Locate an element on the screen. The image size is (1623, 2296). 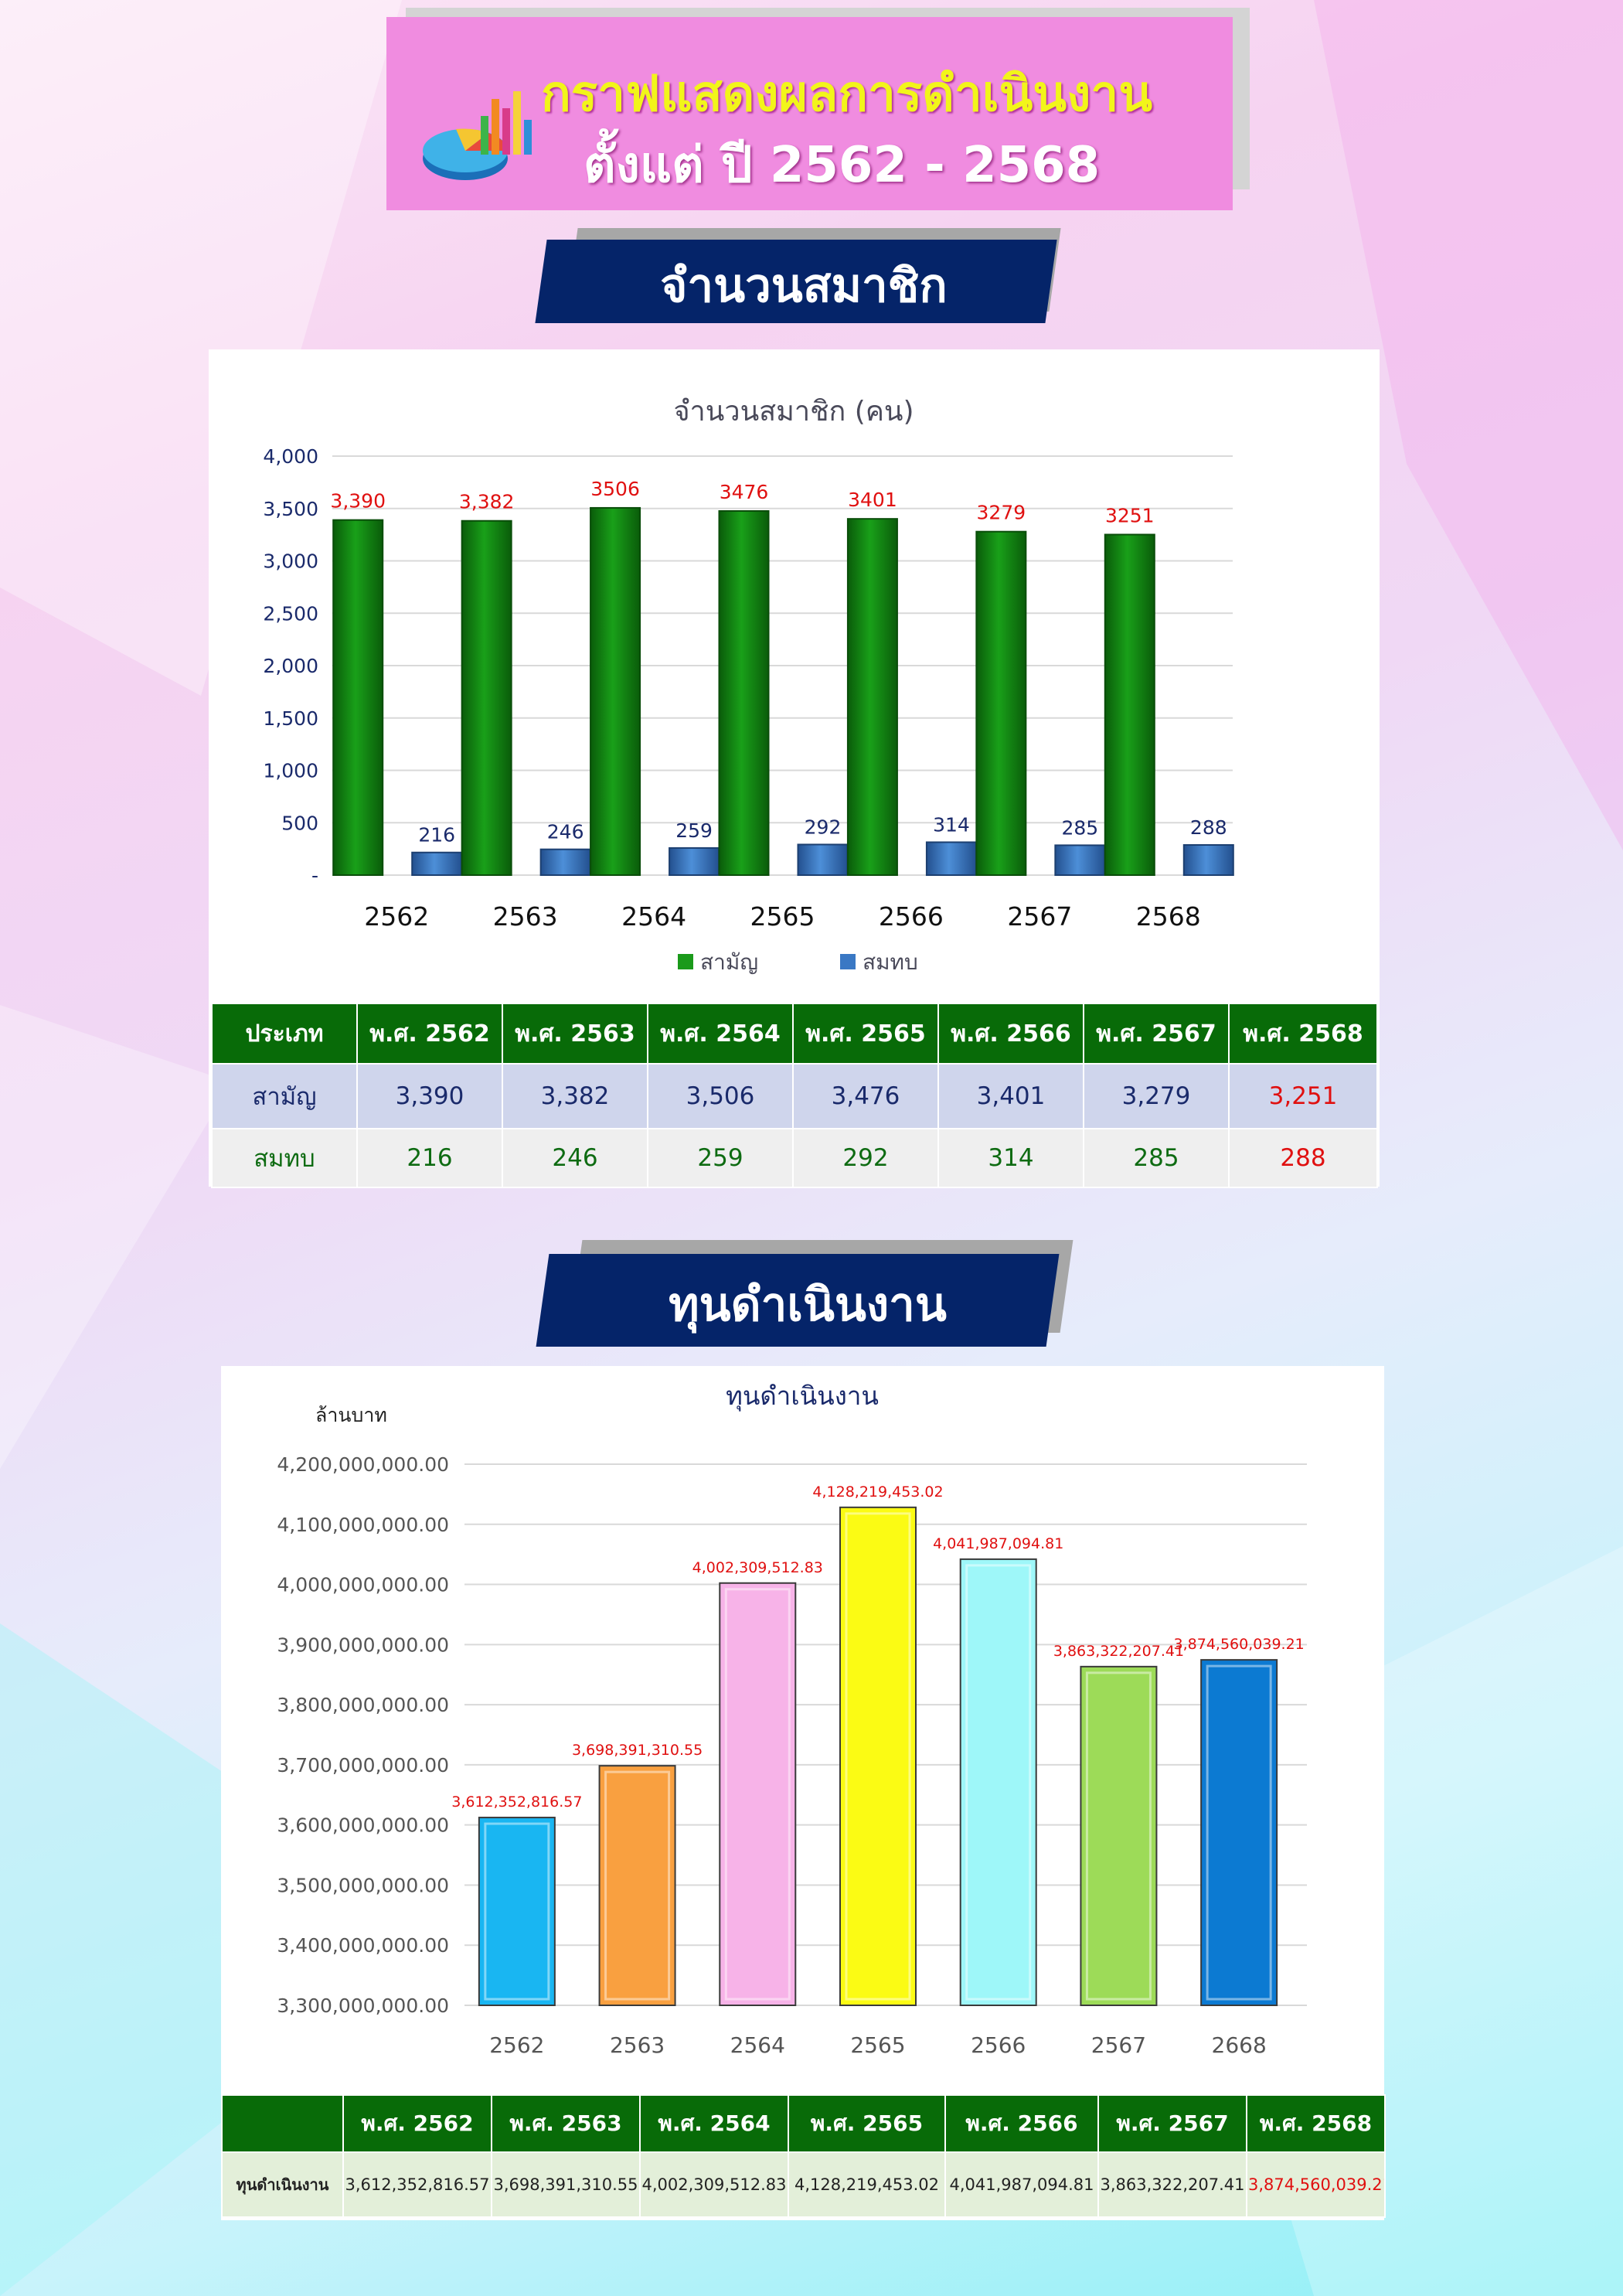
y-tick-label: 4,000,000,000.00 is located at coordinates (363, 1585).